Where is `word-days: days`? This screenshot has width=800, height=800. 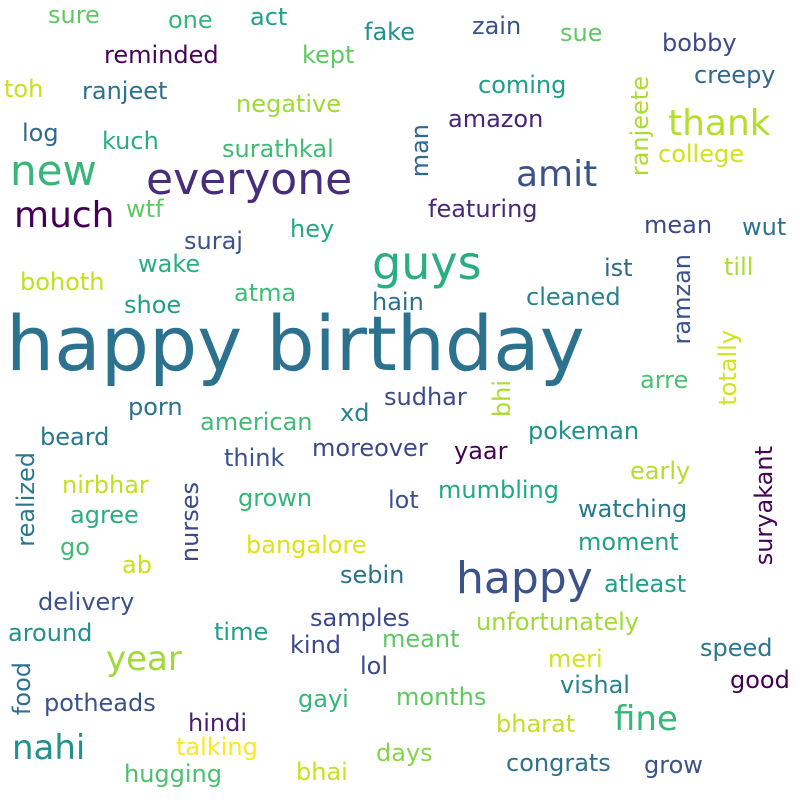 word-days: days is located at coordinates (404, 753).